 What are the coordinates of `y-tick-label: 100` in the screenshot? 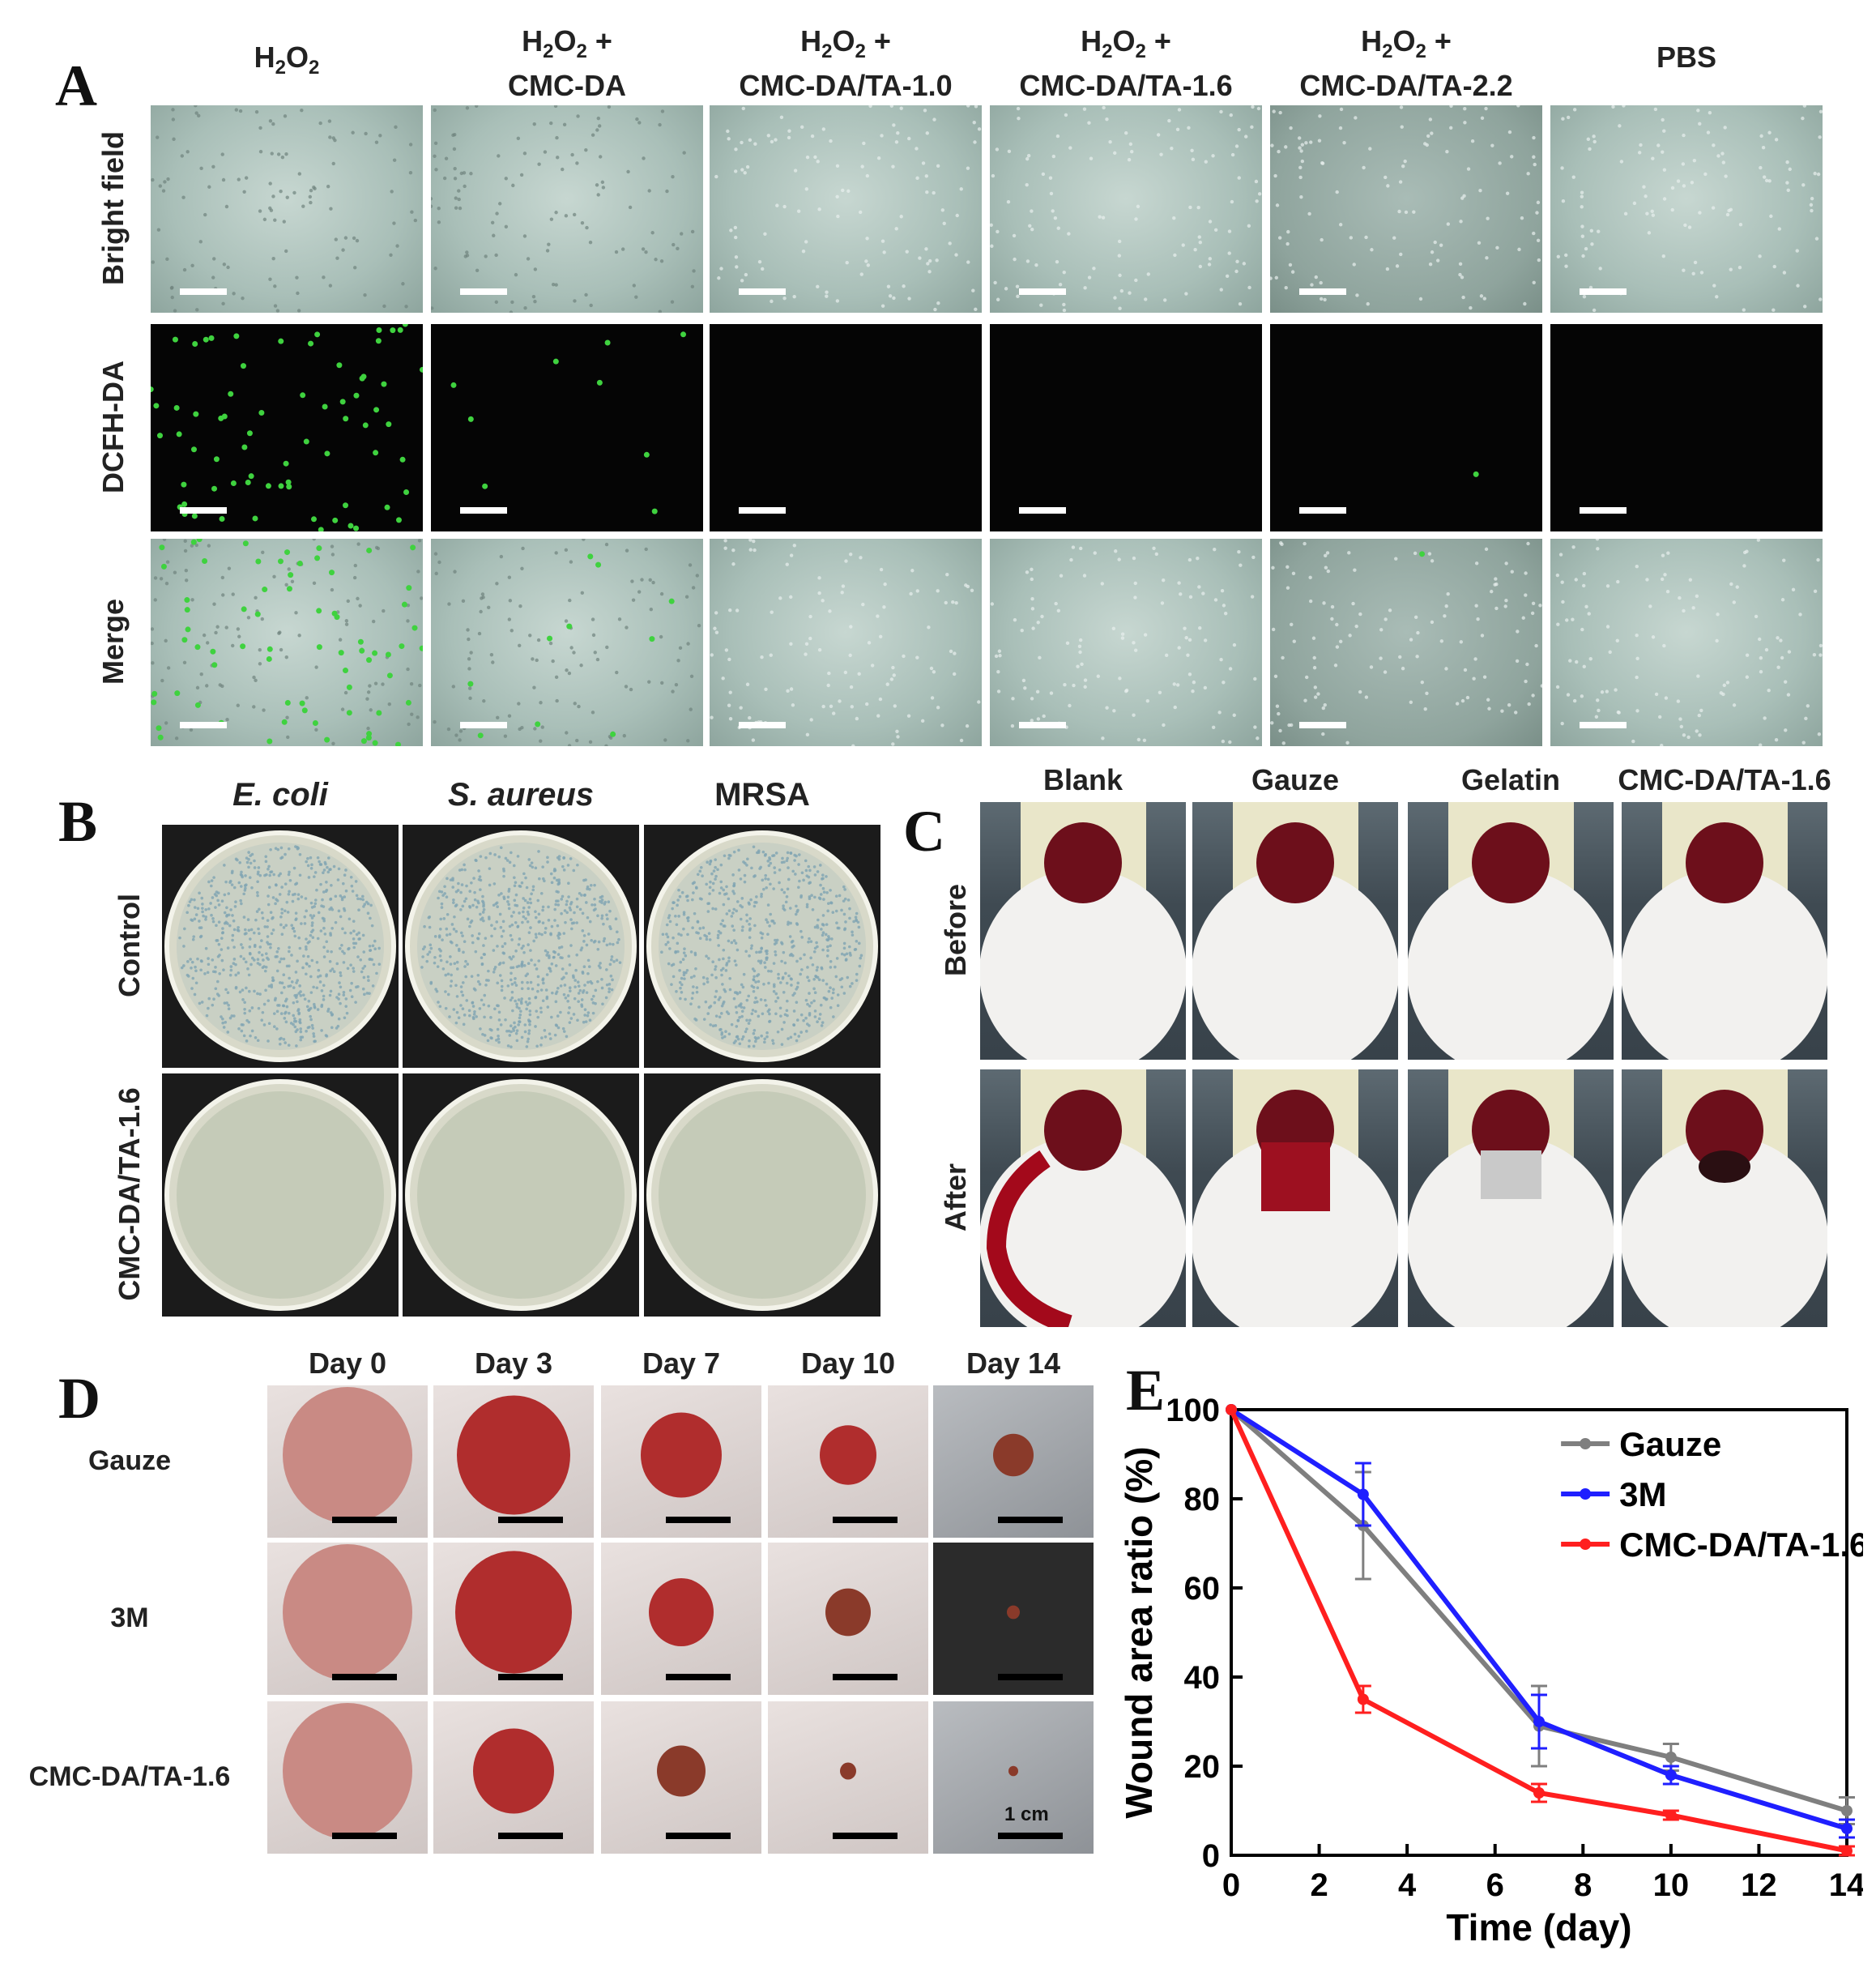 It's located at (1193, 1410).